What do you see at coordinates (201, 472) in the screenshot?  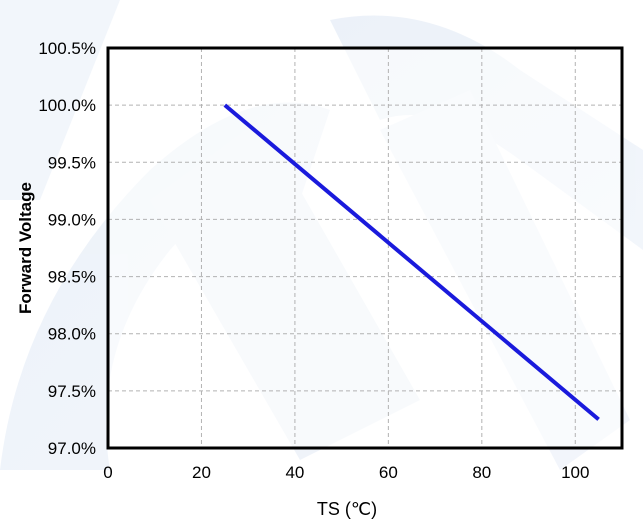 I see `x-tick-label: 20` at bounding box center [201, 472].